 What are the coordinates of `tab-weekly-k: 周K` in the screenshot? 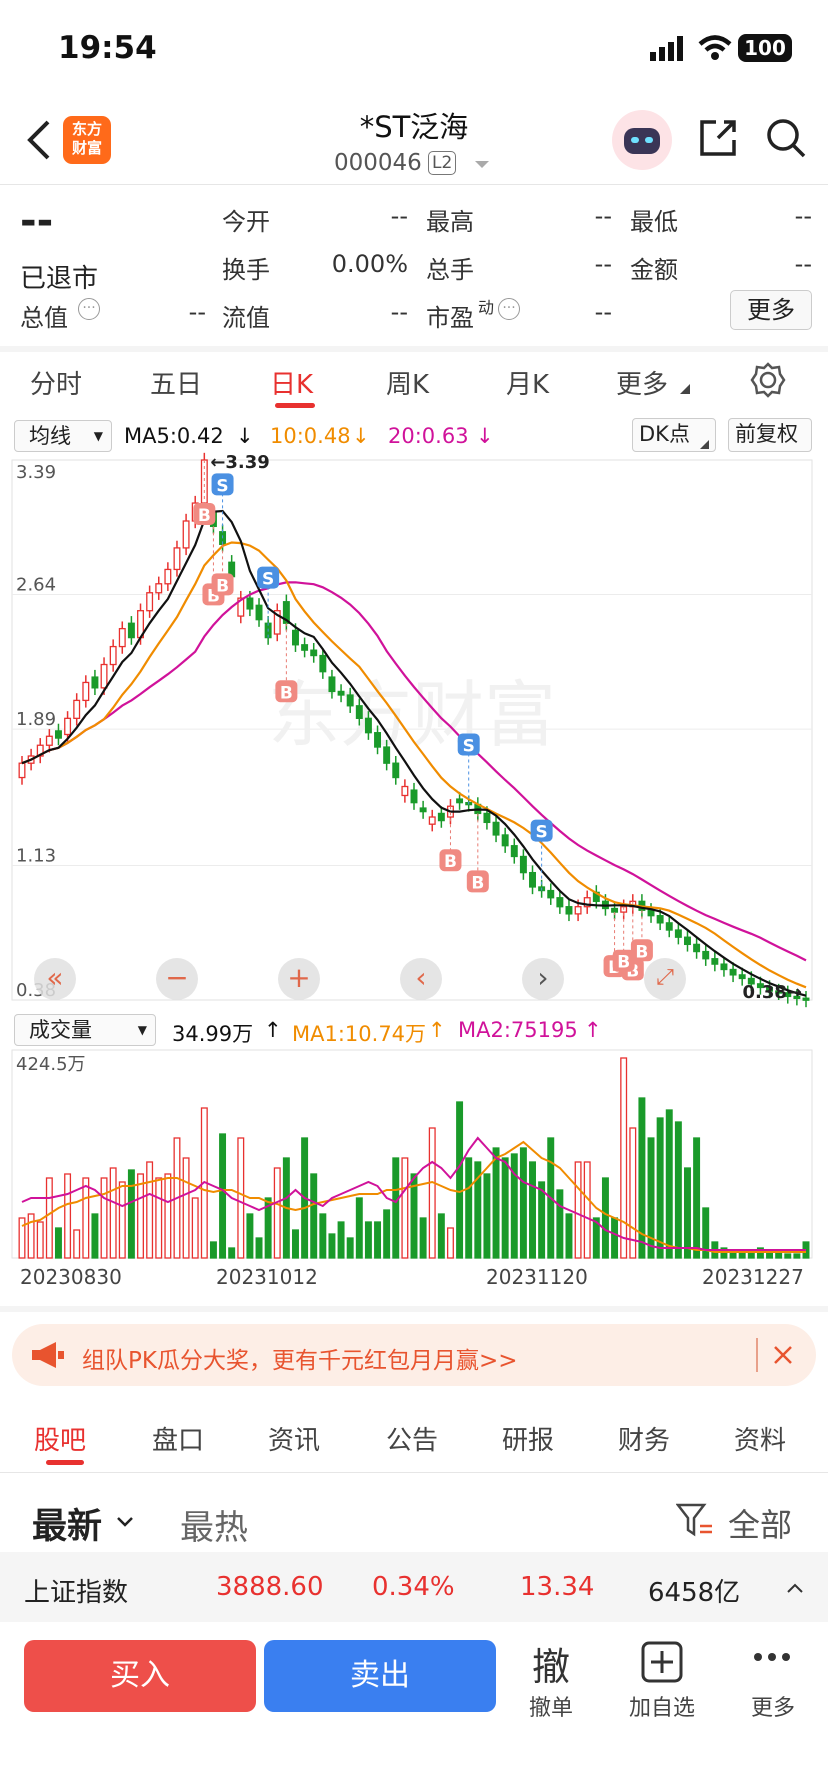 It's located at (408, 385).